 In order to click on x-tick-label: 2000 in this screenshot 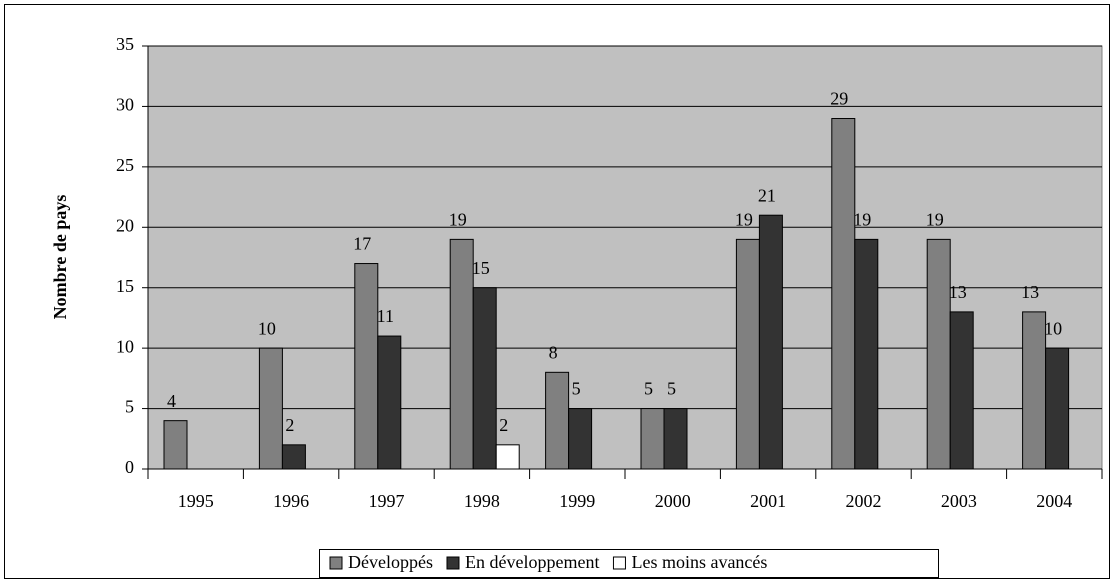, I will do `click(673, 501)`.